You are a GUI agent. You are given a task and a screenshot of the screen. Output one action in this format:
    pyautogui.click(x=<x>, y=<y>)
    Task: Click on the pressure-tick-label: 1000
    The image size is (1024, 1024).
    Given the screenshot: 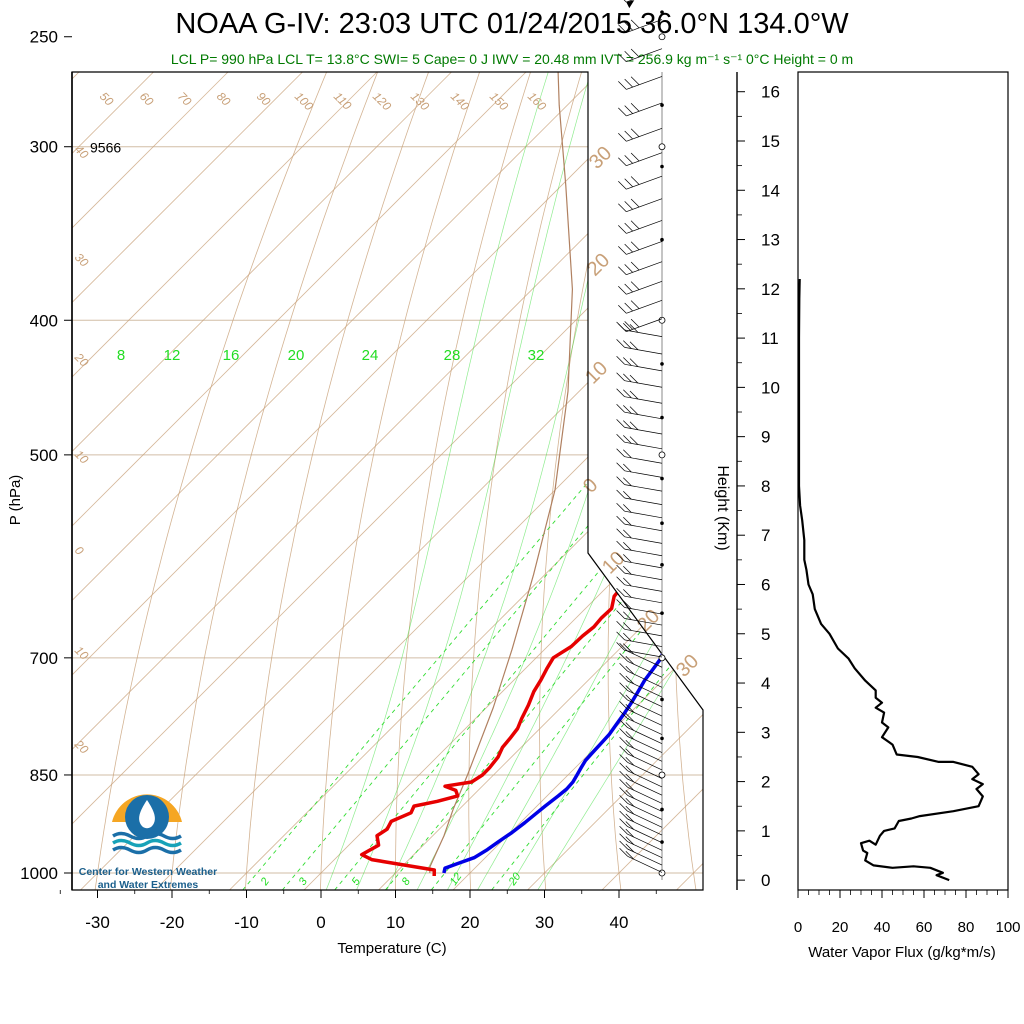 What is the action you would take?
    pyautogui.click(x=39, y=873)
    